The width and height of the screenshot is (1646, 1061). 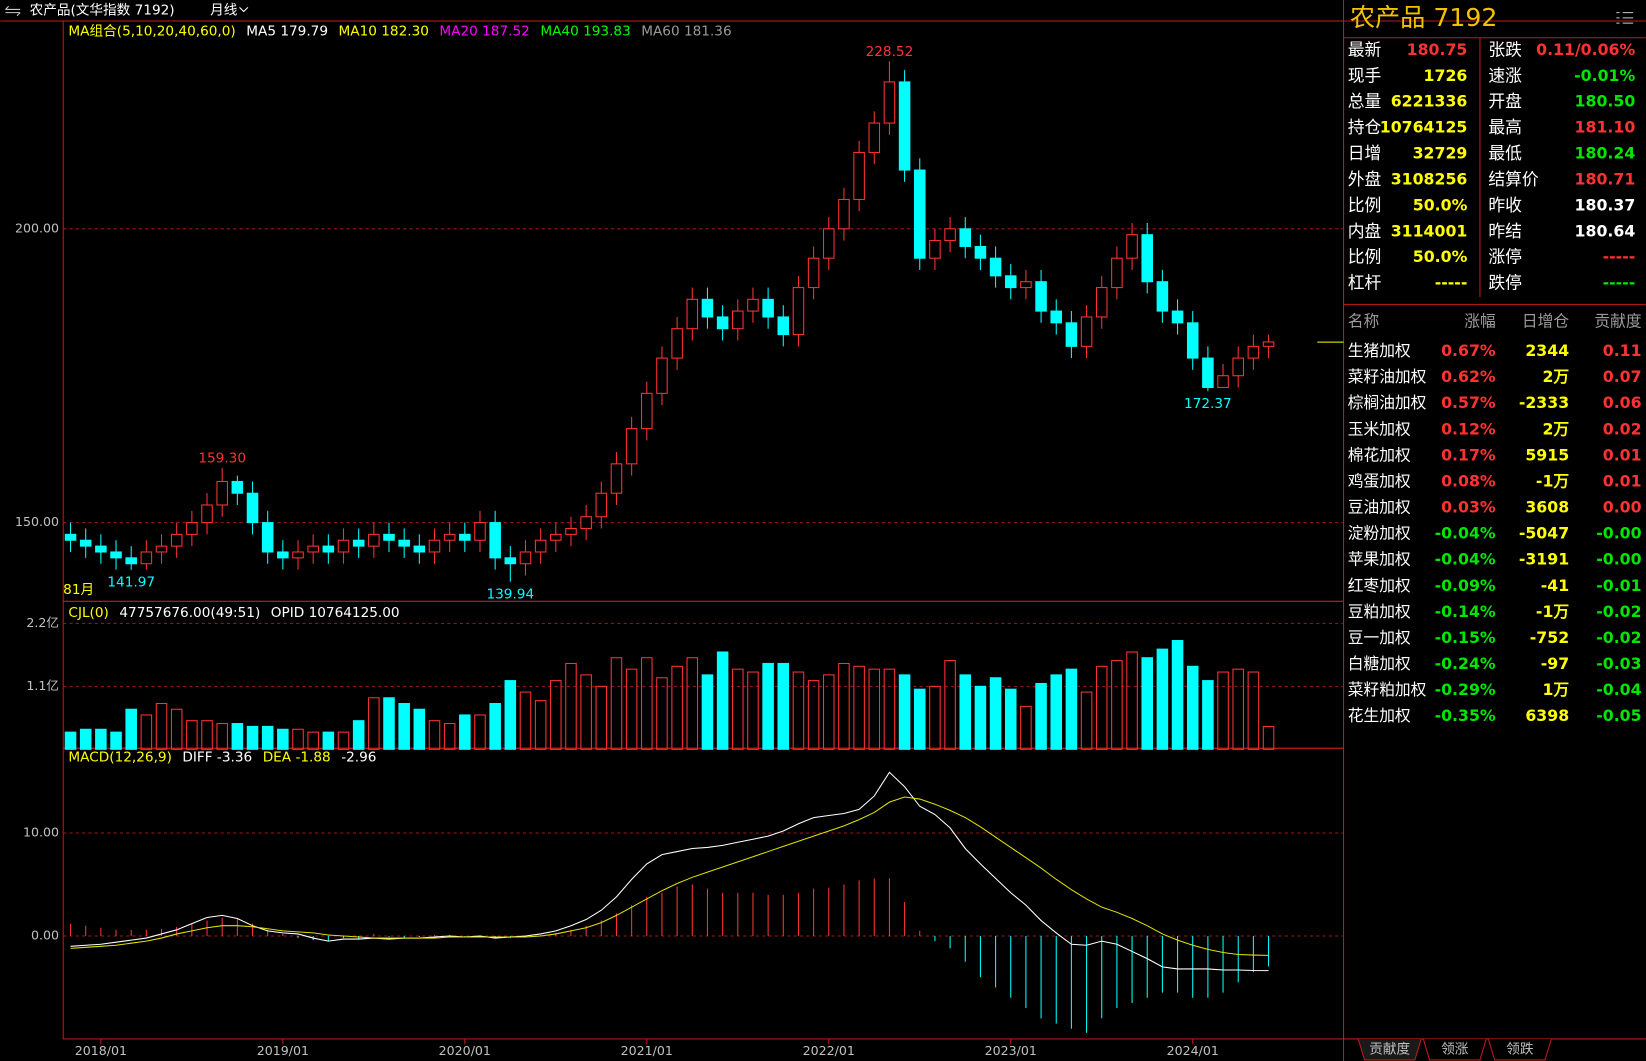 What do you see at coordinates (101, 1050) in the screenshot?
I see `x-tick-label: 2018/01` at bounding box center [101, 1050].